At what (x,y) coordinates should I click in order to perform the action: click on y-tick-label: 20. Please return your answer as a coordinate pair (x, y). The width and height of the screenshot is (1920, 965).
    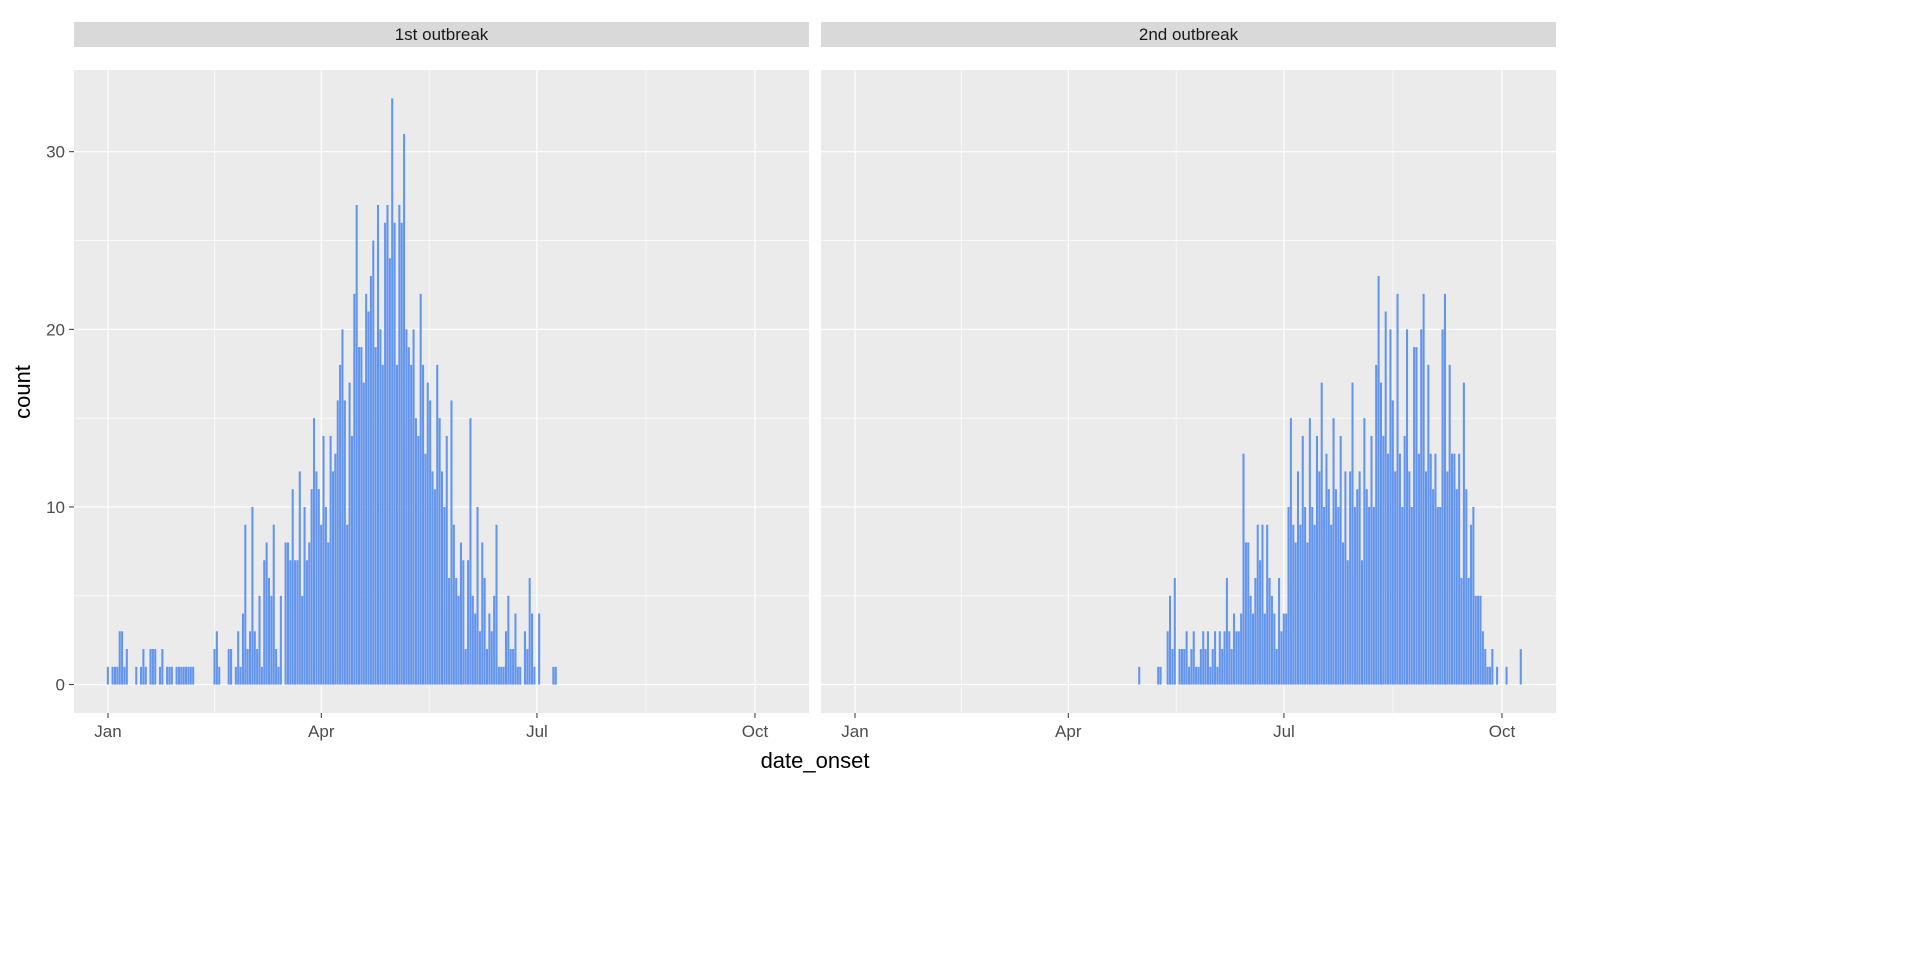
    Looking at the image, I should click on (55, 329).